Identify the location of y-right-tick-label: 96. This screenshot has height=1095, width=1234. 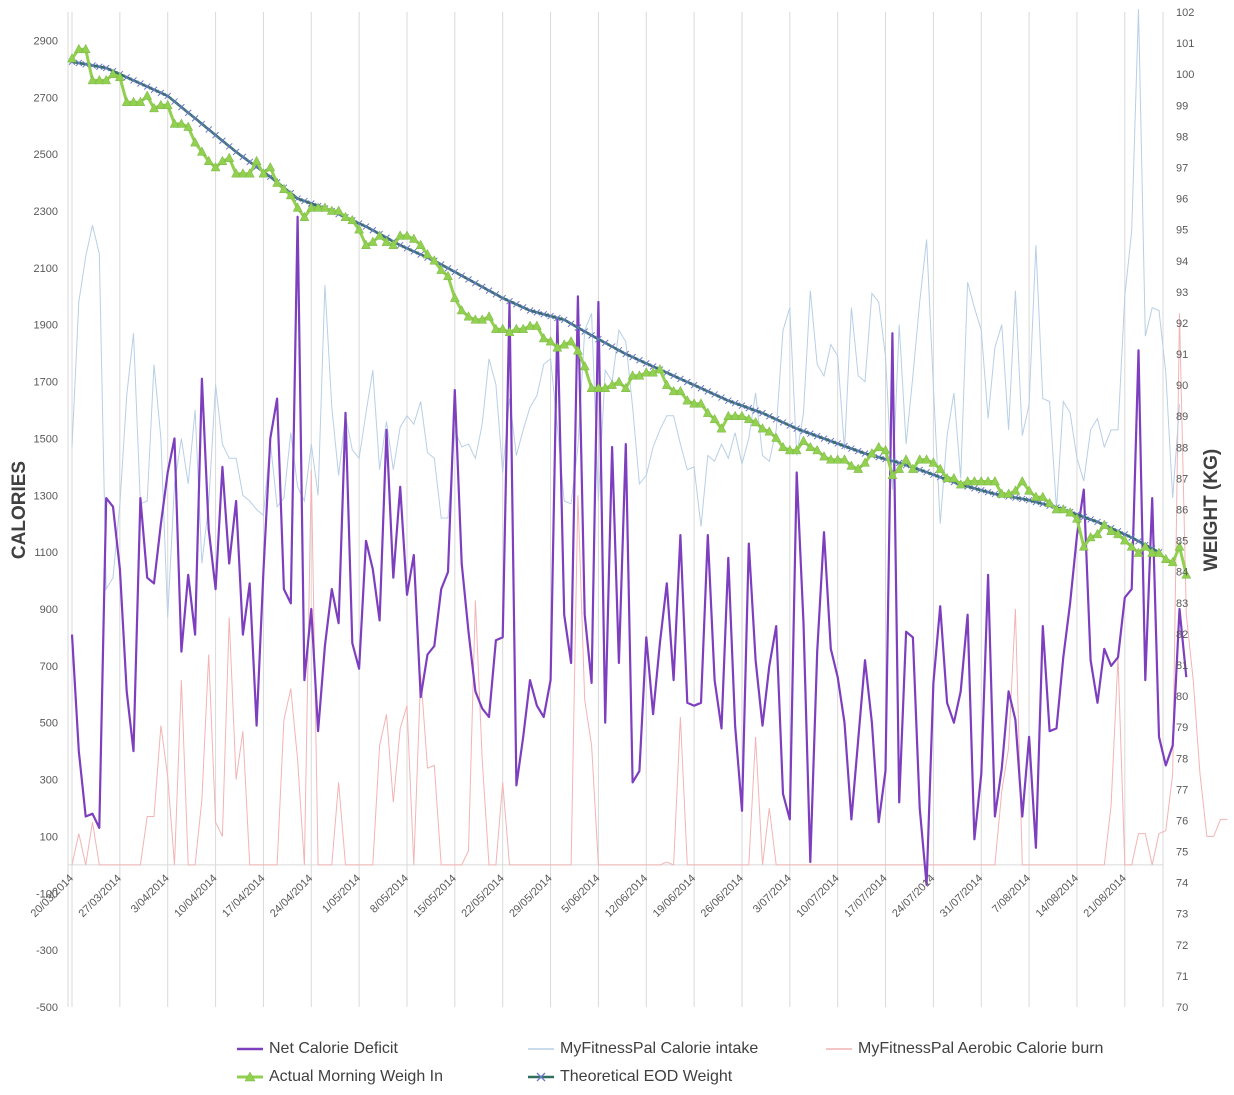
(1182, 200).